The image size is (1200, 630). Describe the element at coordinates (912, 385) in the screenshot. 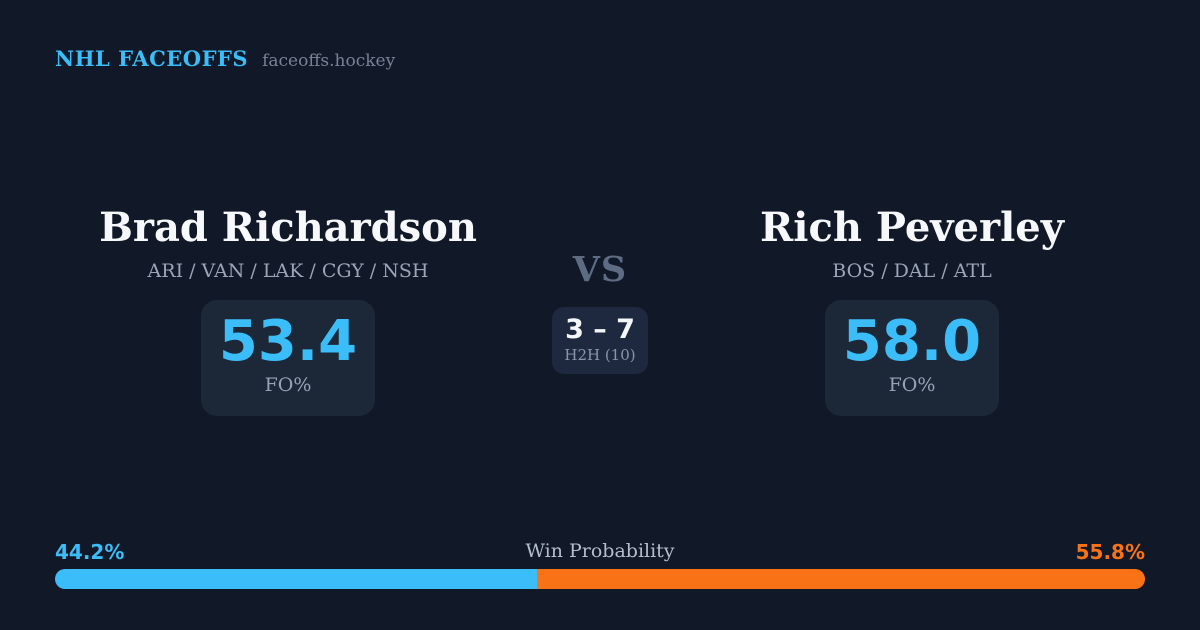

I see `fo-pct-label-right: FO%` at that location.